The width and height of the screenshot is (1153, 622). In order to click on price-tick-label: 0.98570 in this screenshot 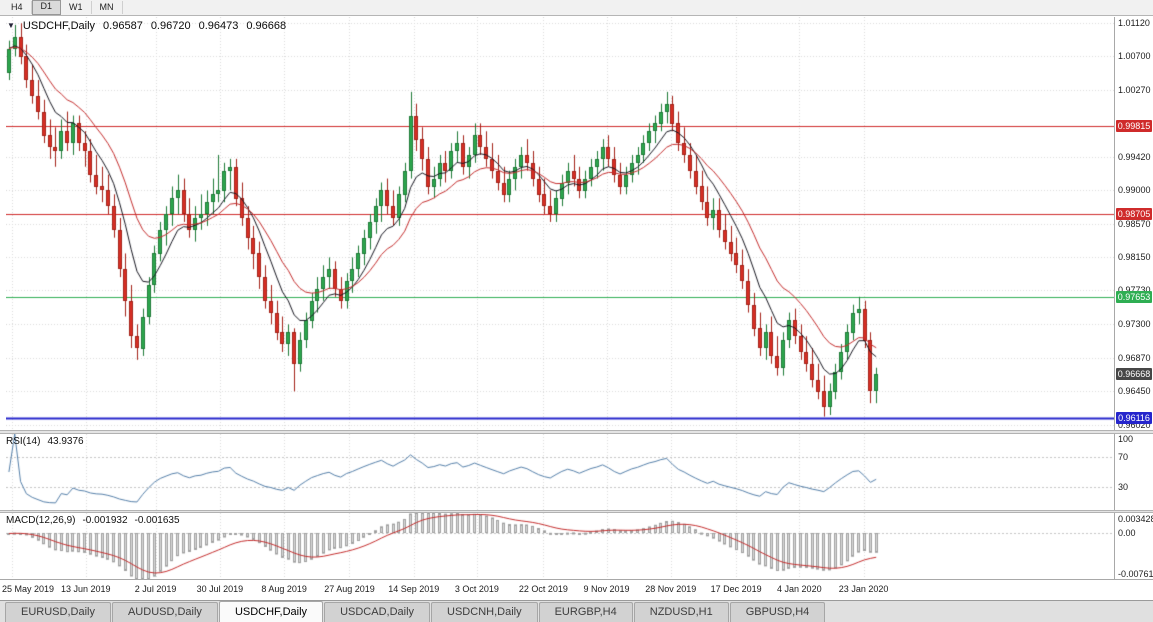, I will do `click(1134, 224)`.